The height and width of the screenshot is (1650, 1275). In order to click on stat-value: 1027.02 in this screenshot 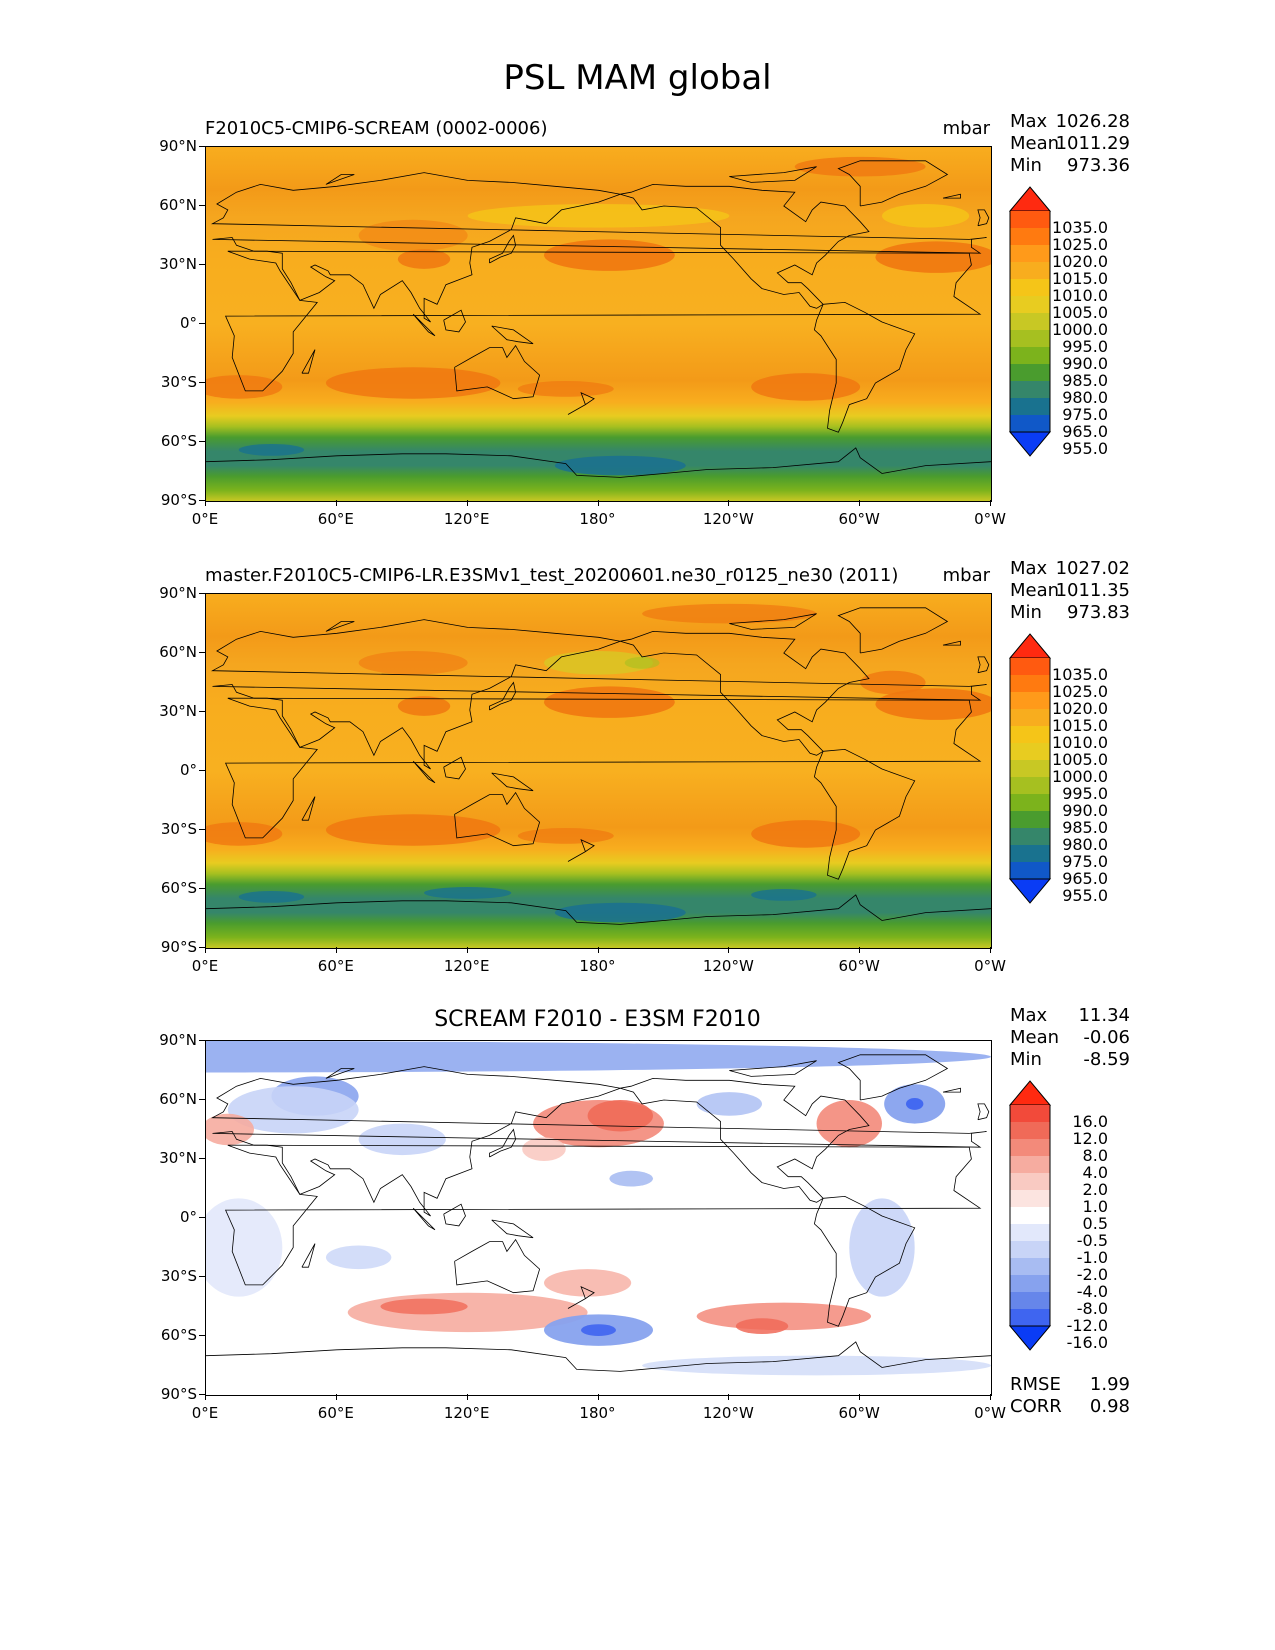, I will do `click(1092, 568)`.